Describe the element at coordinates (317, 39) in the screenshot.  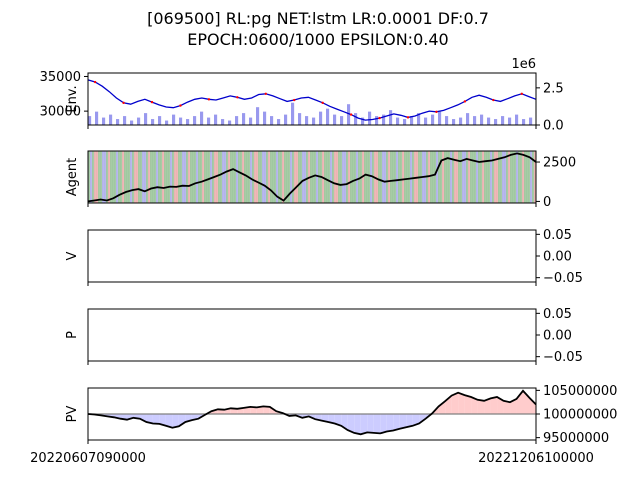
I see `chart-title-line2: EPOCH:0600/1000 EPSILON:0.40` at that location.